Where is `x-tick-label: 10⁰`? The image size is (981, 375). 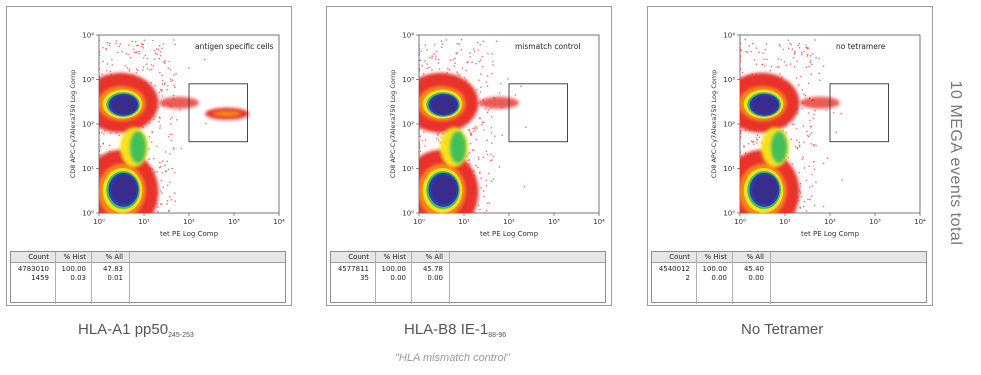
x-tick-label: 10⁰ is located at coordinates (419, 222).